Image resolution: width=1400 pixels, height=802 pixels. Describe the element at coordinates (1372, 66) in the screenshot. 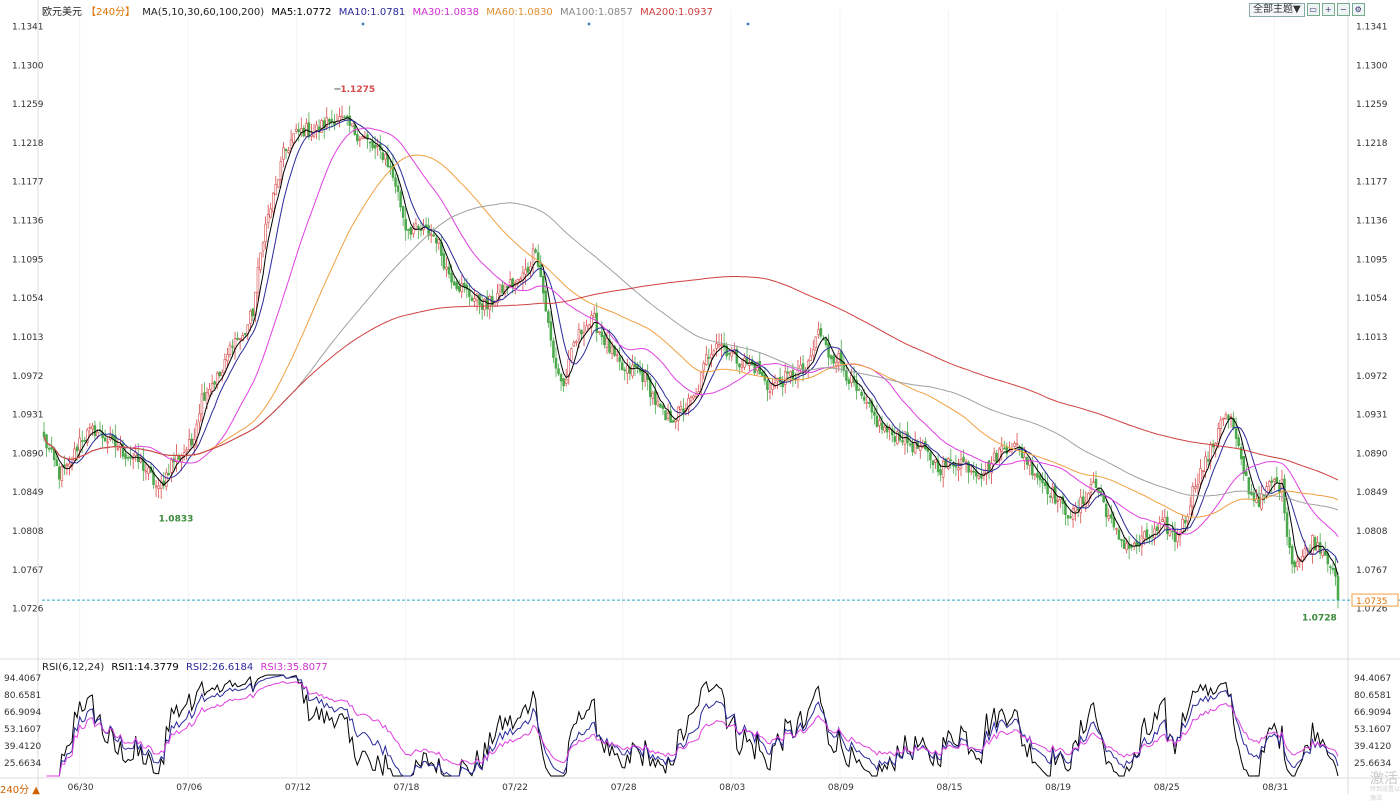

I see `price-tick-right: 1.1300` at that location.